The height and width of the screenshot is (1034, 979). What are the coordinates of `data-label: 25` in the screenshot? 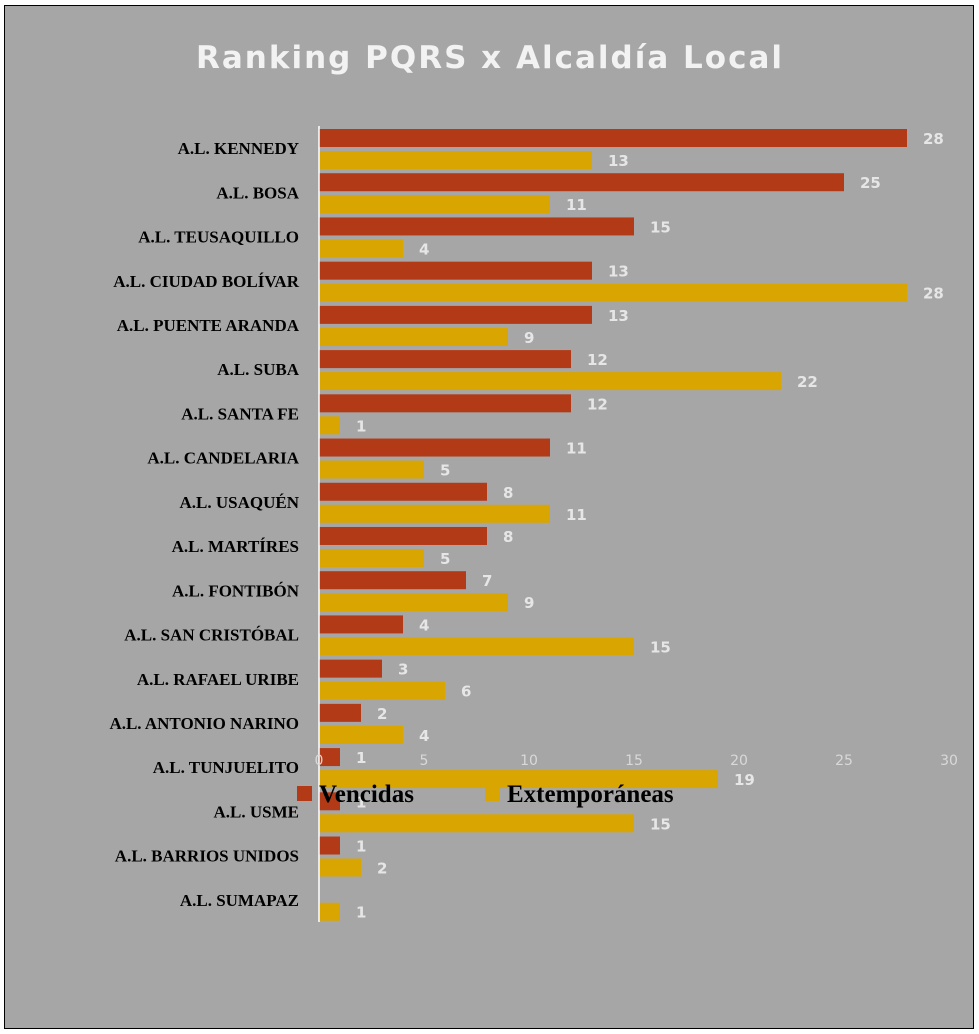 It's located at (870, 183).